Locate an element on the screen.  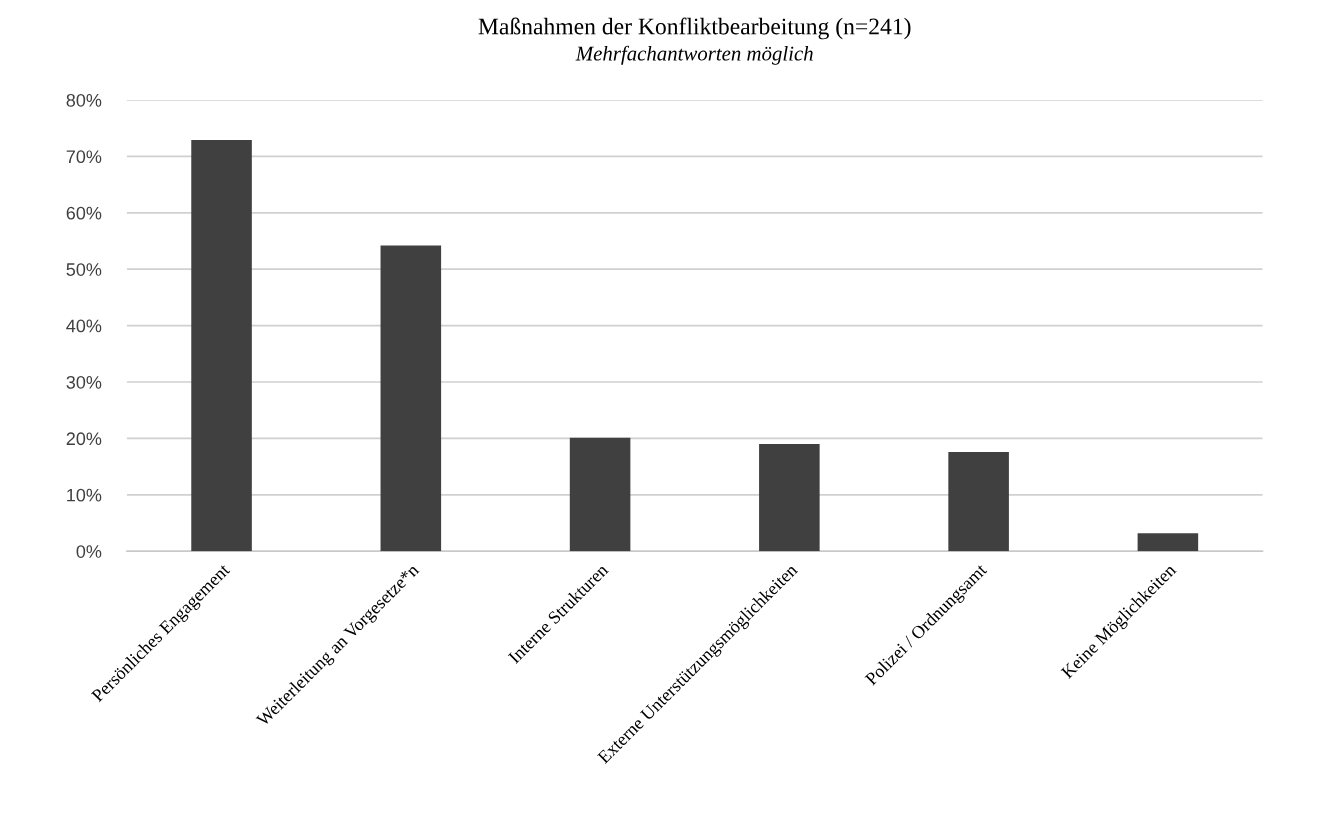
y-tick-label: 80% is located at coordinates (84, 100).